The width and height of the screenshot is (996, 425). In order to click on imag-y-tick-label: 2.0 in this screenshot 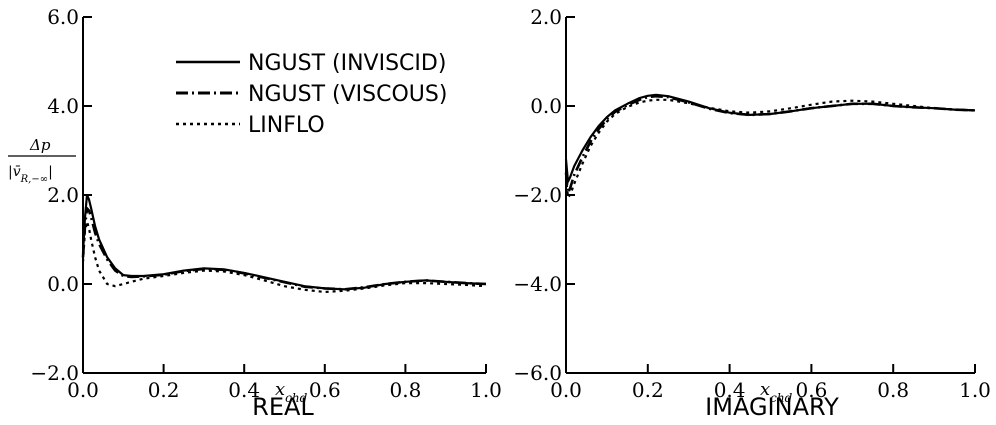, I will do `click(546, 17)`.